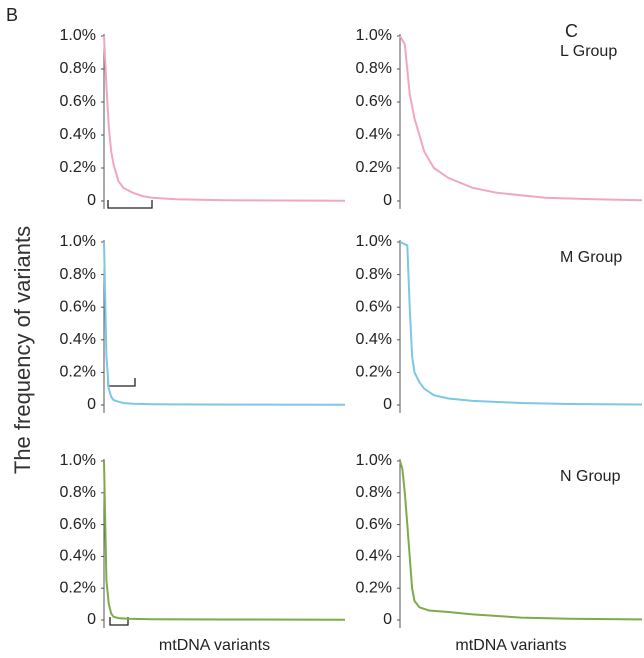 The image size is (644, 658). What do you see at coordinates (22, 350) in the screenshot?
I see `y-axis-label: The frequency of variants` at bounding box center [22, 350].